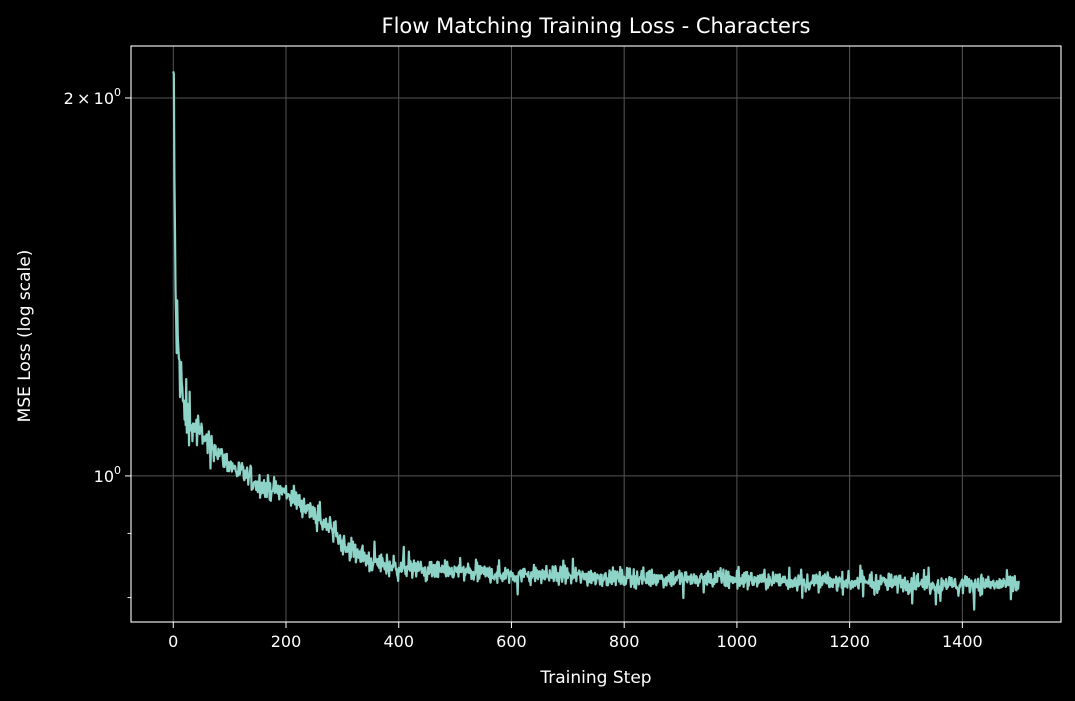 This screenshot has width=1075, height=701. Describe the element at coordinates (286, 641) in the screenshot. I see `x-tick-label: 200` at that location.